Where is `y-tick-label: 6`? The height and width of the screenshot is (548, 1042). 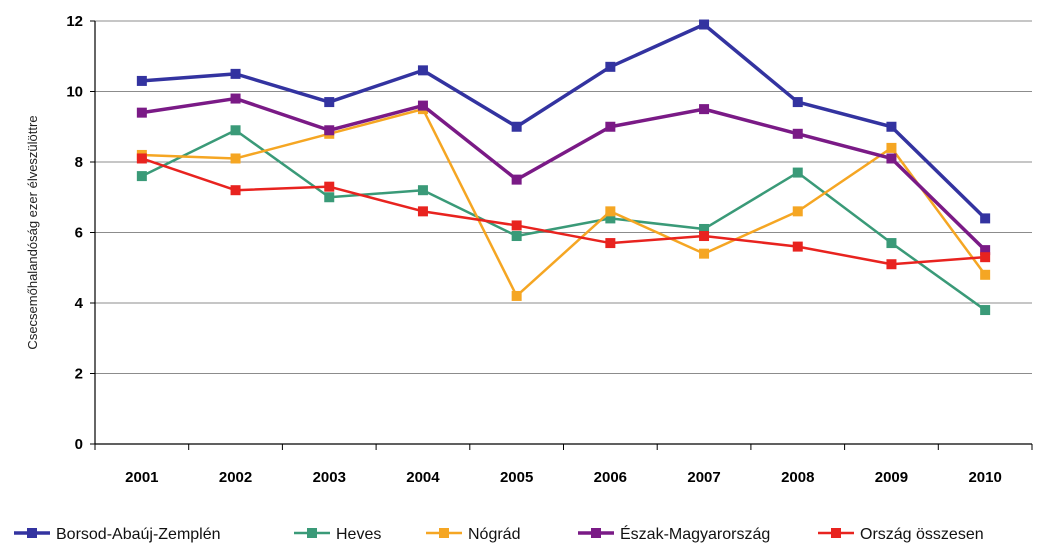 y-tick-label: 6 is located at coordinates (79, 233).